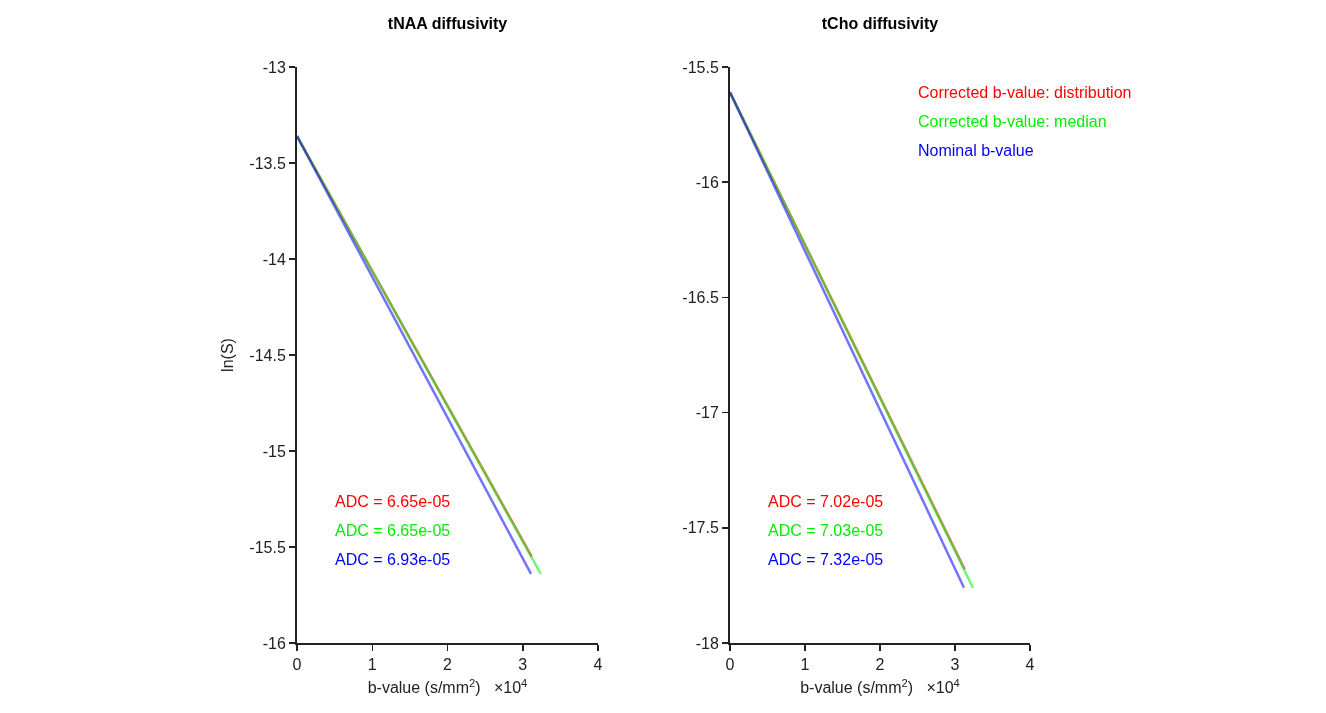 This screenshot has width=1326, height=713. I want to click on y-tick-label: -14.5, so click(267, 355).